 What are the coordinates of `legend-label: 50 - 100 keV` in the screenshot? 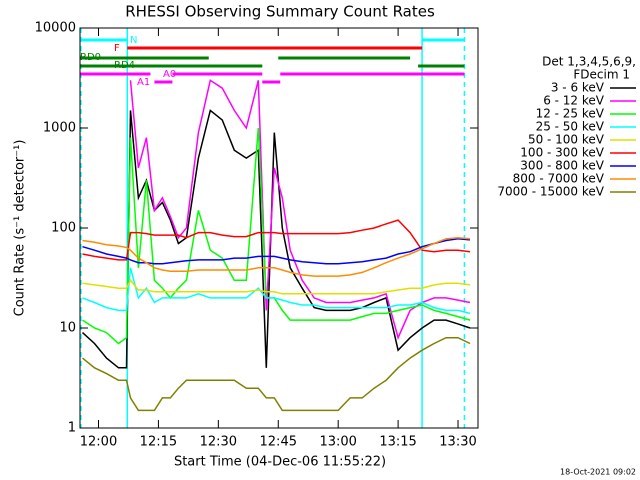 It's located at (566, 140).